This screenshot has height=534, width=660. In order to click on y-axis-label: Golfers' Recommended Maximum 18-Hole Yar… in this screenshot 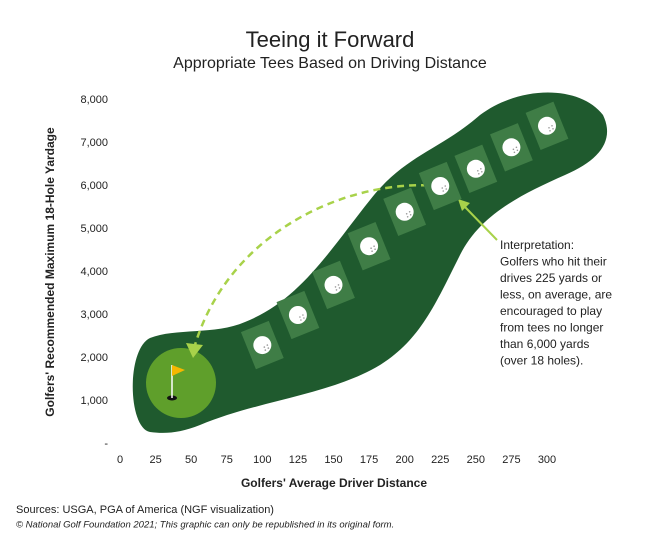, I will do `click(50, 272)`.